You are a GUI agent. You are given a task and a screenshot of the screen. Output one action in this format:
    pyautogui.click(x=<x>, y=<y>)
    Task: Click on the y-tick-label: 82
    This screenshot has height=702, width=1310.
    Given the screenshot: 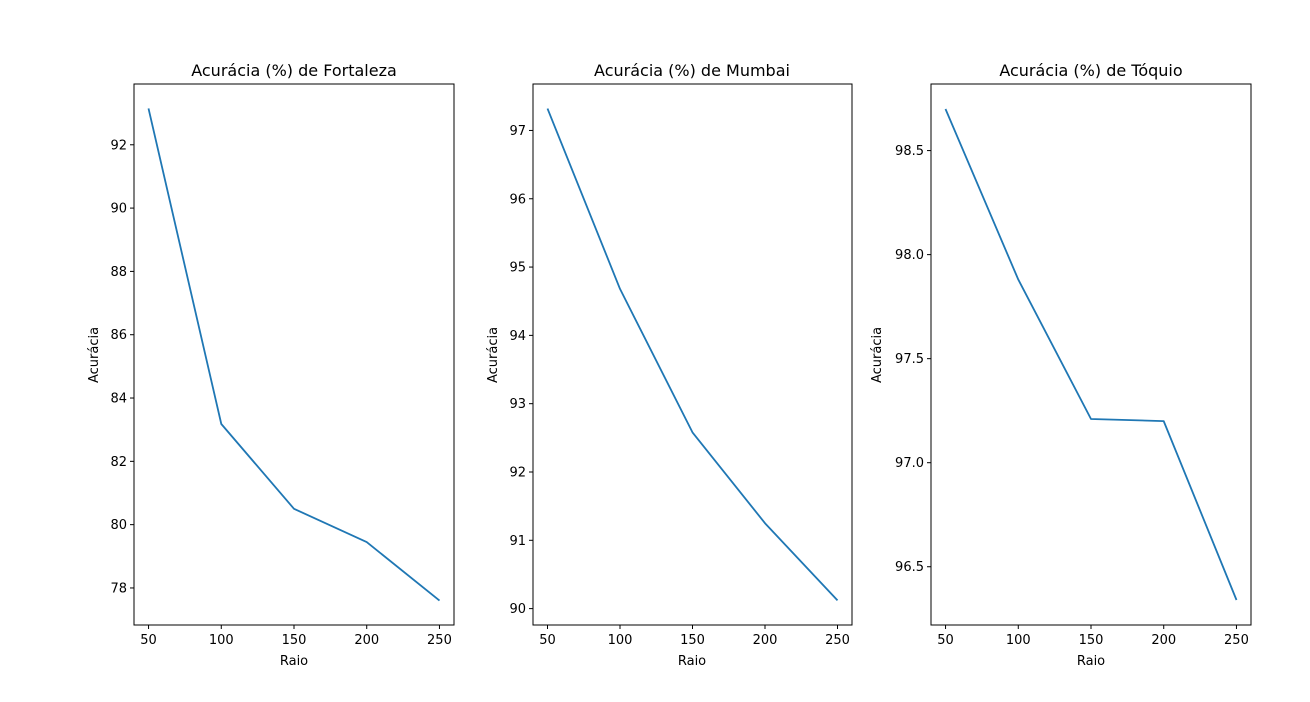 What is the action you would take?
    pyautogui.click(x=118, y=462)
    